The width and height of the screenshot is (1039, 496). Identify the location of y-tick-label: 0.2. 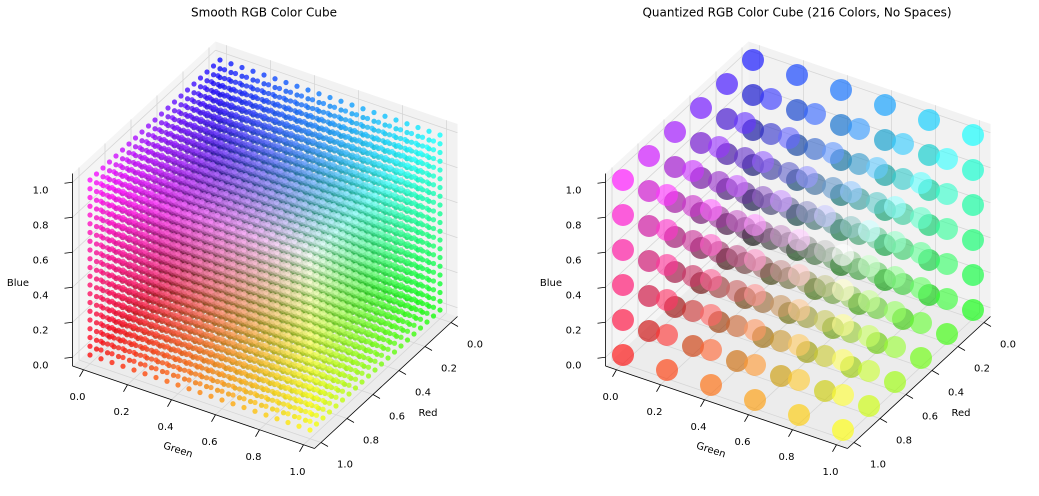
(122, 412).